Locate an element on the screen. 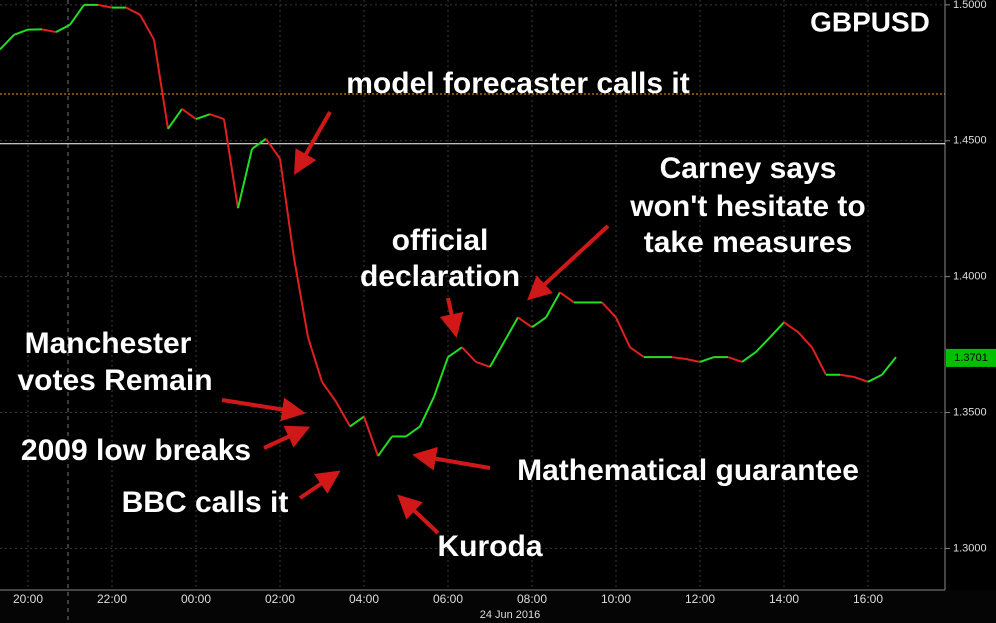  x-tick-label: 20:00 is located at coordinates (28, 599).